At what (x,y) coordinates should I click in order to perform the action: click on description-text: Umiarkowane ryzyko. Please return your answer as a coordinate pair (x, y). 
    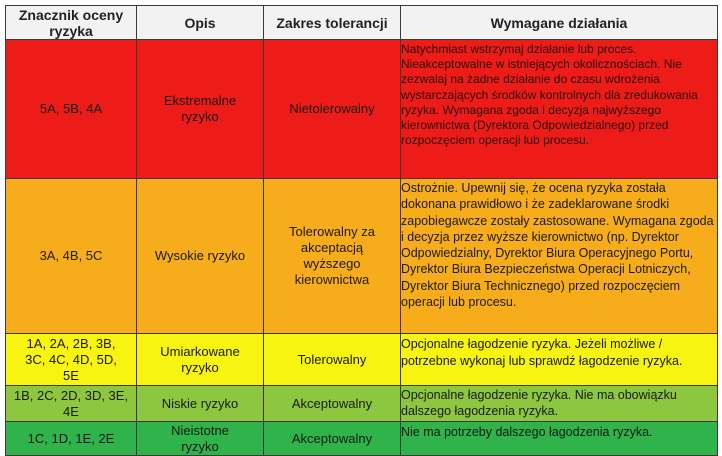
    Looking at the image, I should click on (200, 359).